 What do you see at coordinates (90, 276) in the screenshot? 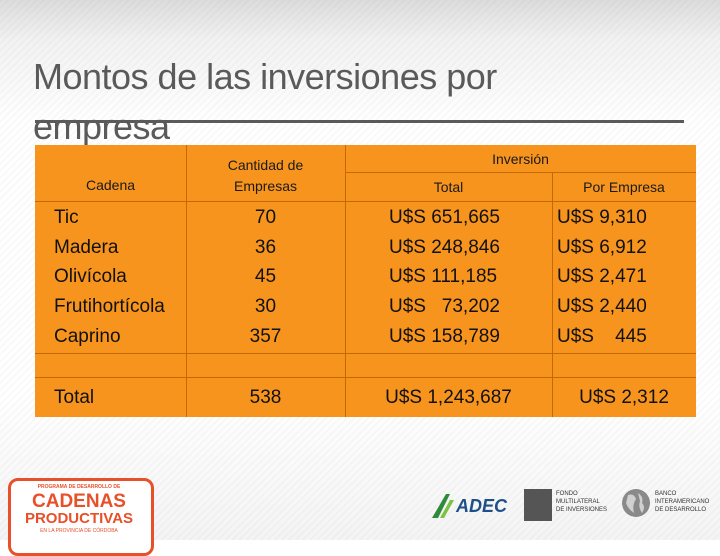
I see `row-cadena: Olivícola` at bounding box center [90, 276].